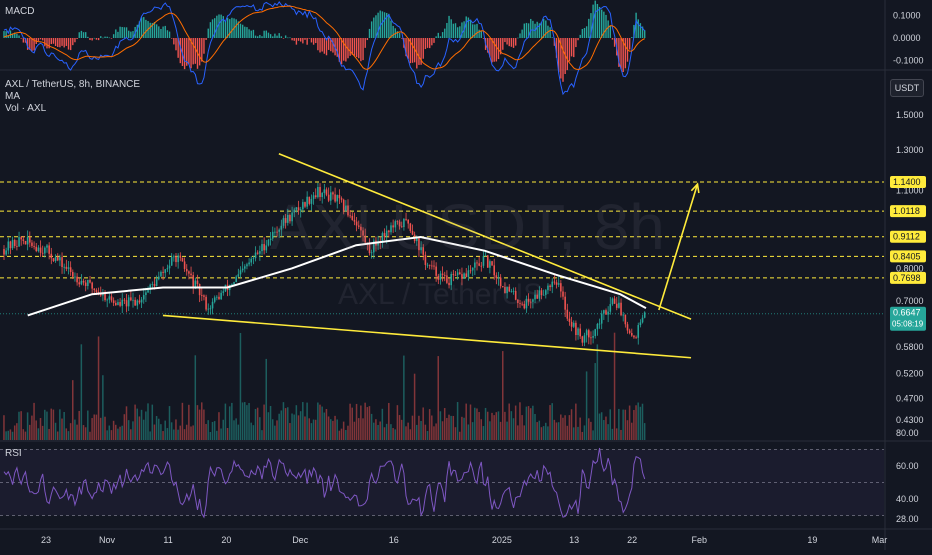  I want to click on current-price-tag, so click(908, 318).